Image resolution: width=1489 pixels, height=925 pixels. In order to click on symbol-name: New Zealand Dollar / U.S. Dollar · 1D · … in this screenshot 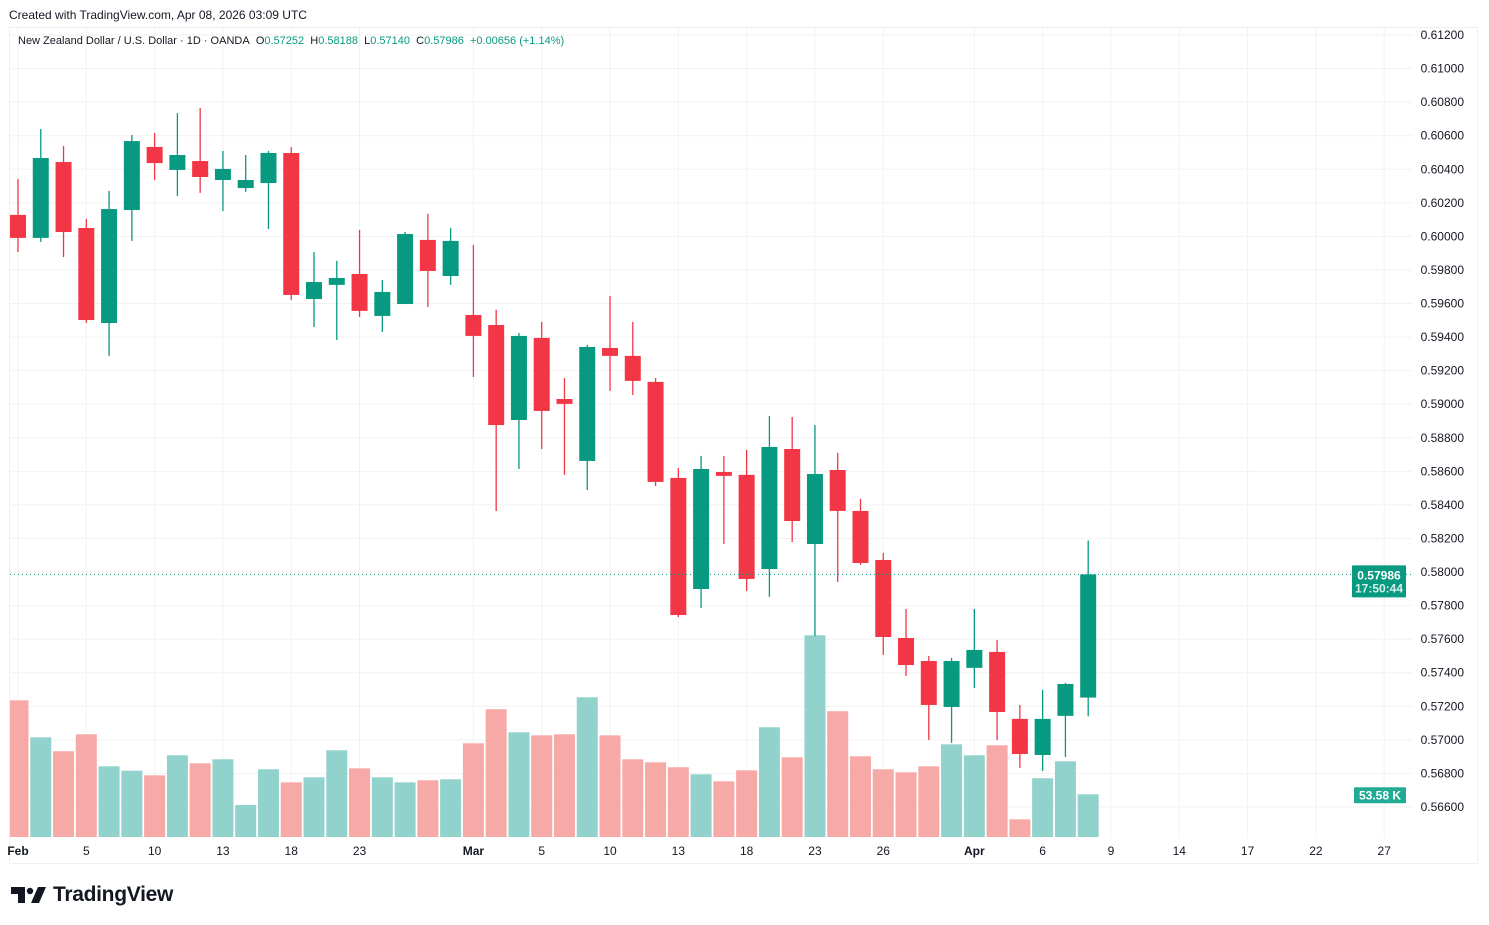, I will do `click(134, 41)`.